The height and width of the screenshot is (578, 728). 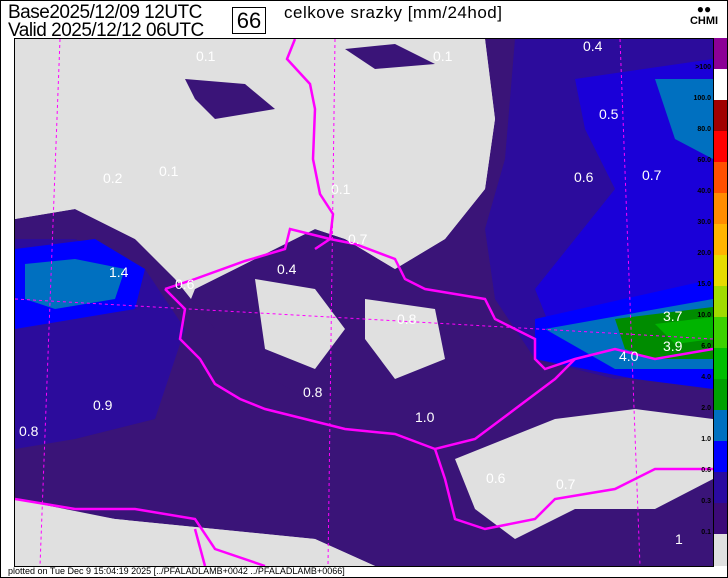 I want to click on dry-area-central-east, so click(x=405, y=339).